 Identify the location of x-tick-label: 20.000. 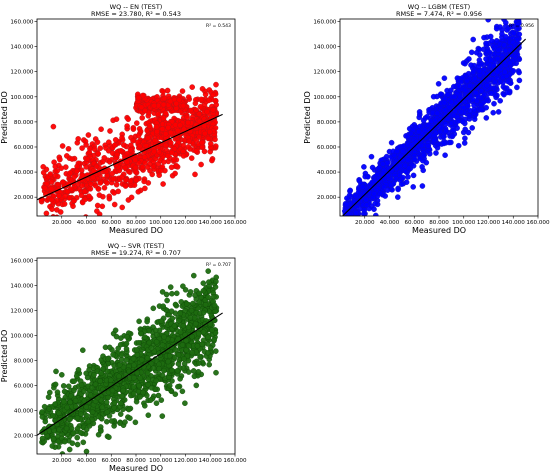
(365, 223).